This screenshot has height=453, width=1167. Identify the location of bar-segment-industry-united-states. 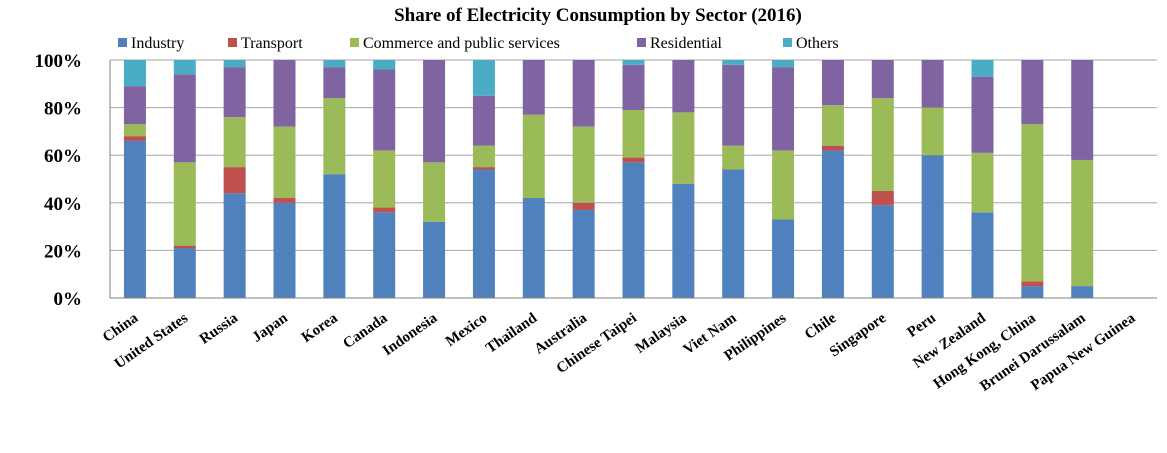
(184, 273).